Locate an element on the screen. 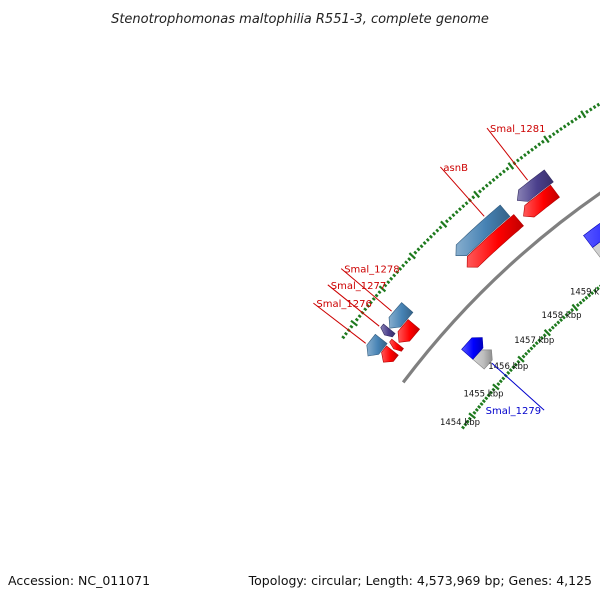 Image resolution: width=600 pixels, height=600 pixels. kbp-label: 1456 kbp is located at coordinates (508, 367).